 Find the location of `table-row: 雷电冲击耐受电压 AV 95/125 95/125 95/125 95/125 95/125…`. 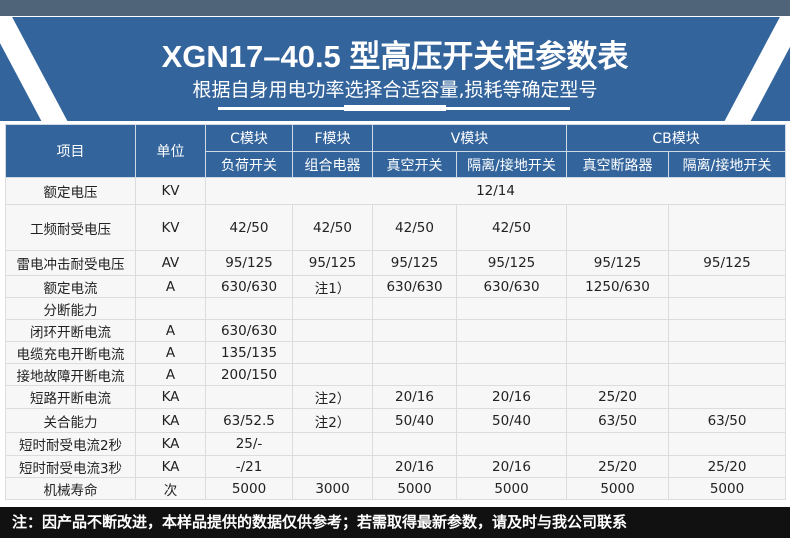

table-row: 雷电冲击耐受电压 AV 95/125 95/125 95/125 95/125 95/125… is located at coordinates (396, 263).